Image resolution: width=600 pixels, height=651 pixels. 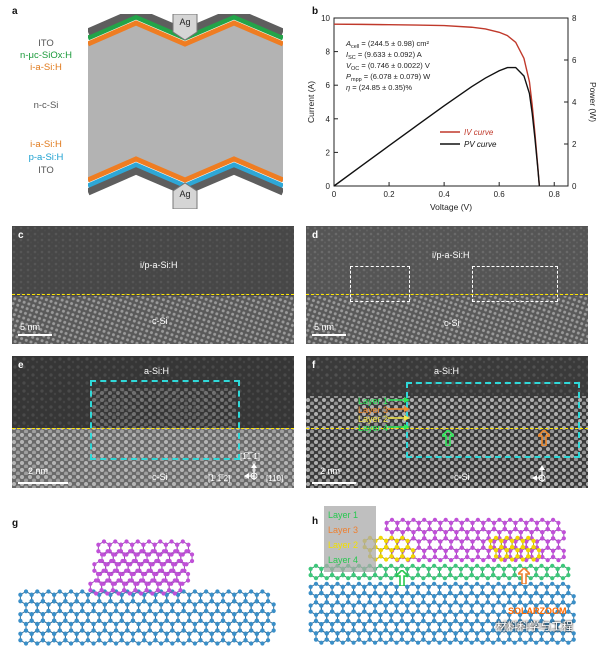 What do you see at coordinates (328, 186) in the screenshot?
I see `y-tick-label: 0` at bounding box center [328, 186].